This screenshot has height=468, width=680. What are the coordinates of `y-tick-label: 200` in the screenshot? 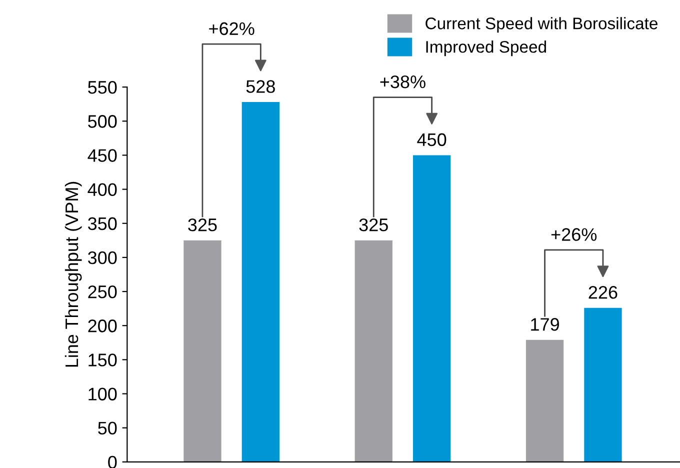 It's located at (102, 326).